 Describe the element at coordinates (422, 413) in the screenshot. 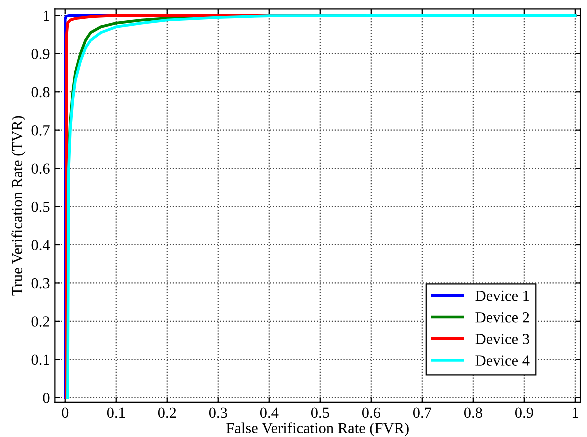

I see `x-tick-label: 0.7` at that location.